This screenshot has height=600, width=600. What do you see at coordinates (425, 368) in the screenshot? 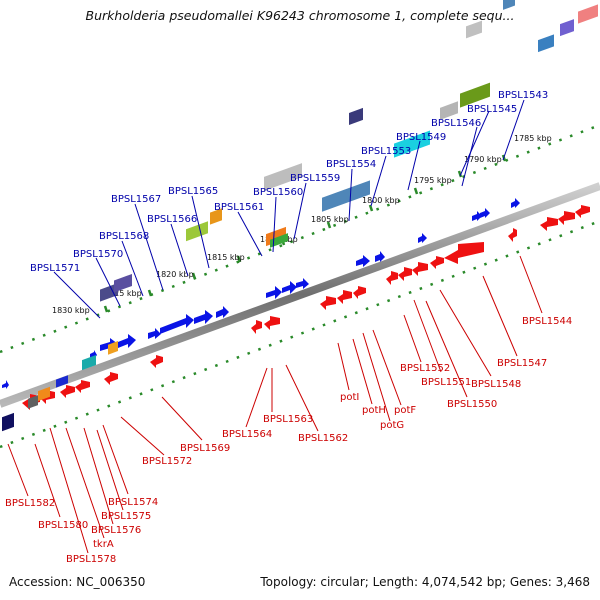
I see `gene-label-BPSL1552: BPSL1552` at bounding box center [425, 368].